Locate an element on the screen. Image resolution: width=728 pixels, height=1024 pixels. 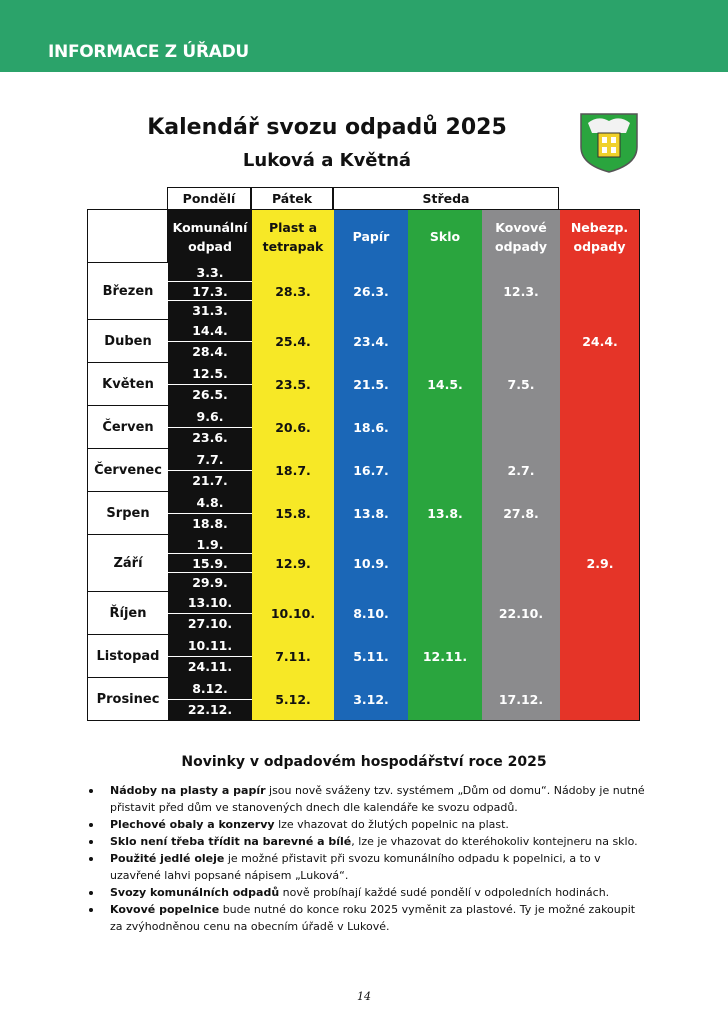
news-item-bold: Kovové popelnice is located at coordinates (165, 909).